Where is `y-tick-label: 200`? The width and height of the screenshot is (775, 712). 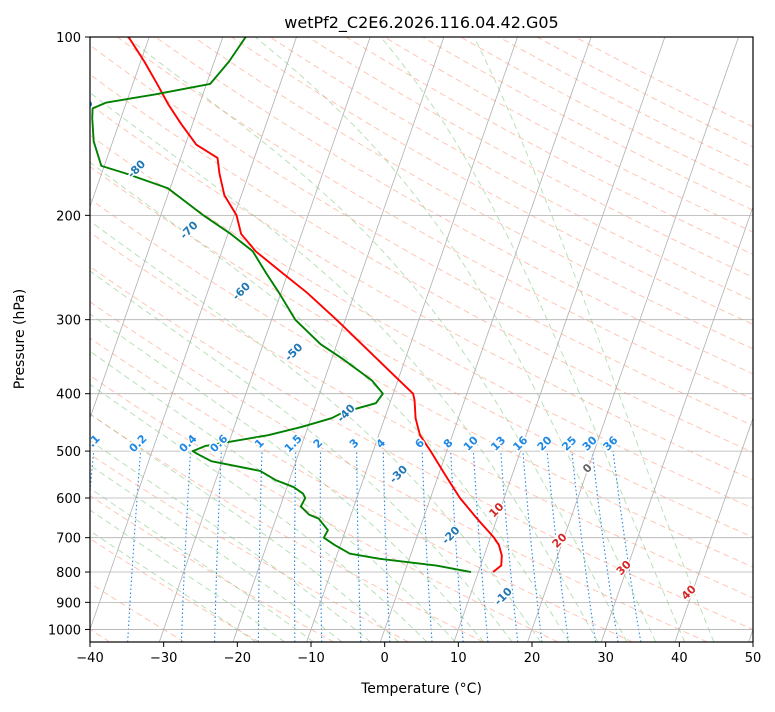
y-tick-label: 200 is located at coordinates (68, 216).